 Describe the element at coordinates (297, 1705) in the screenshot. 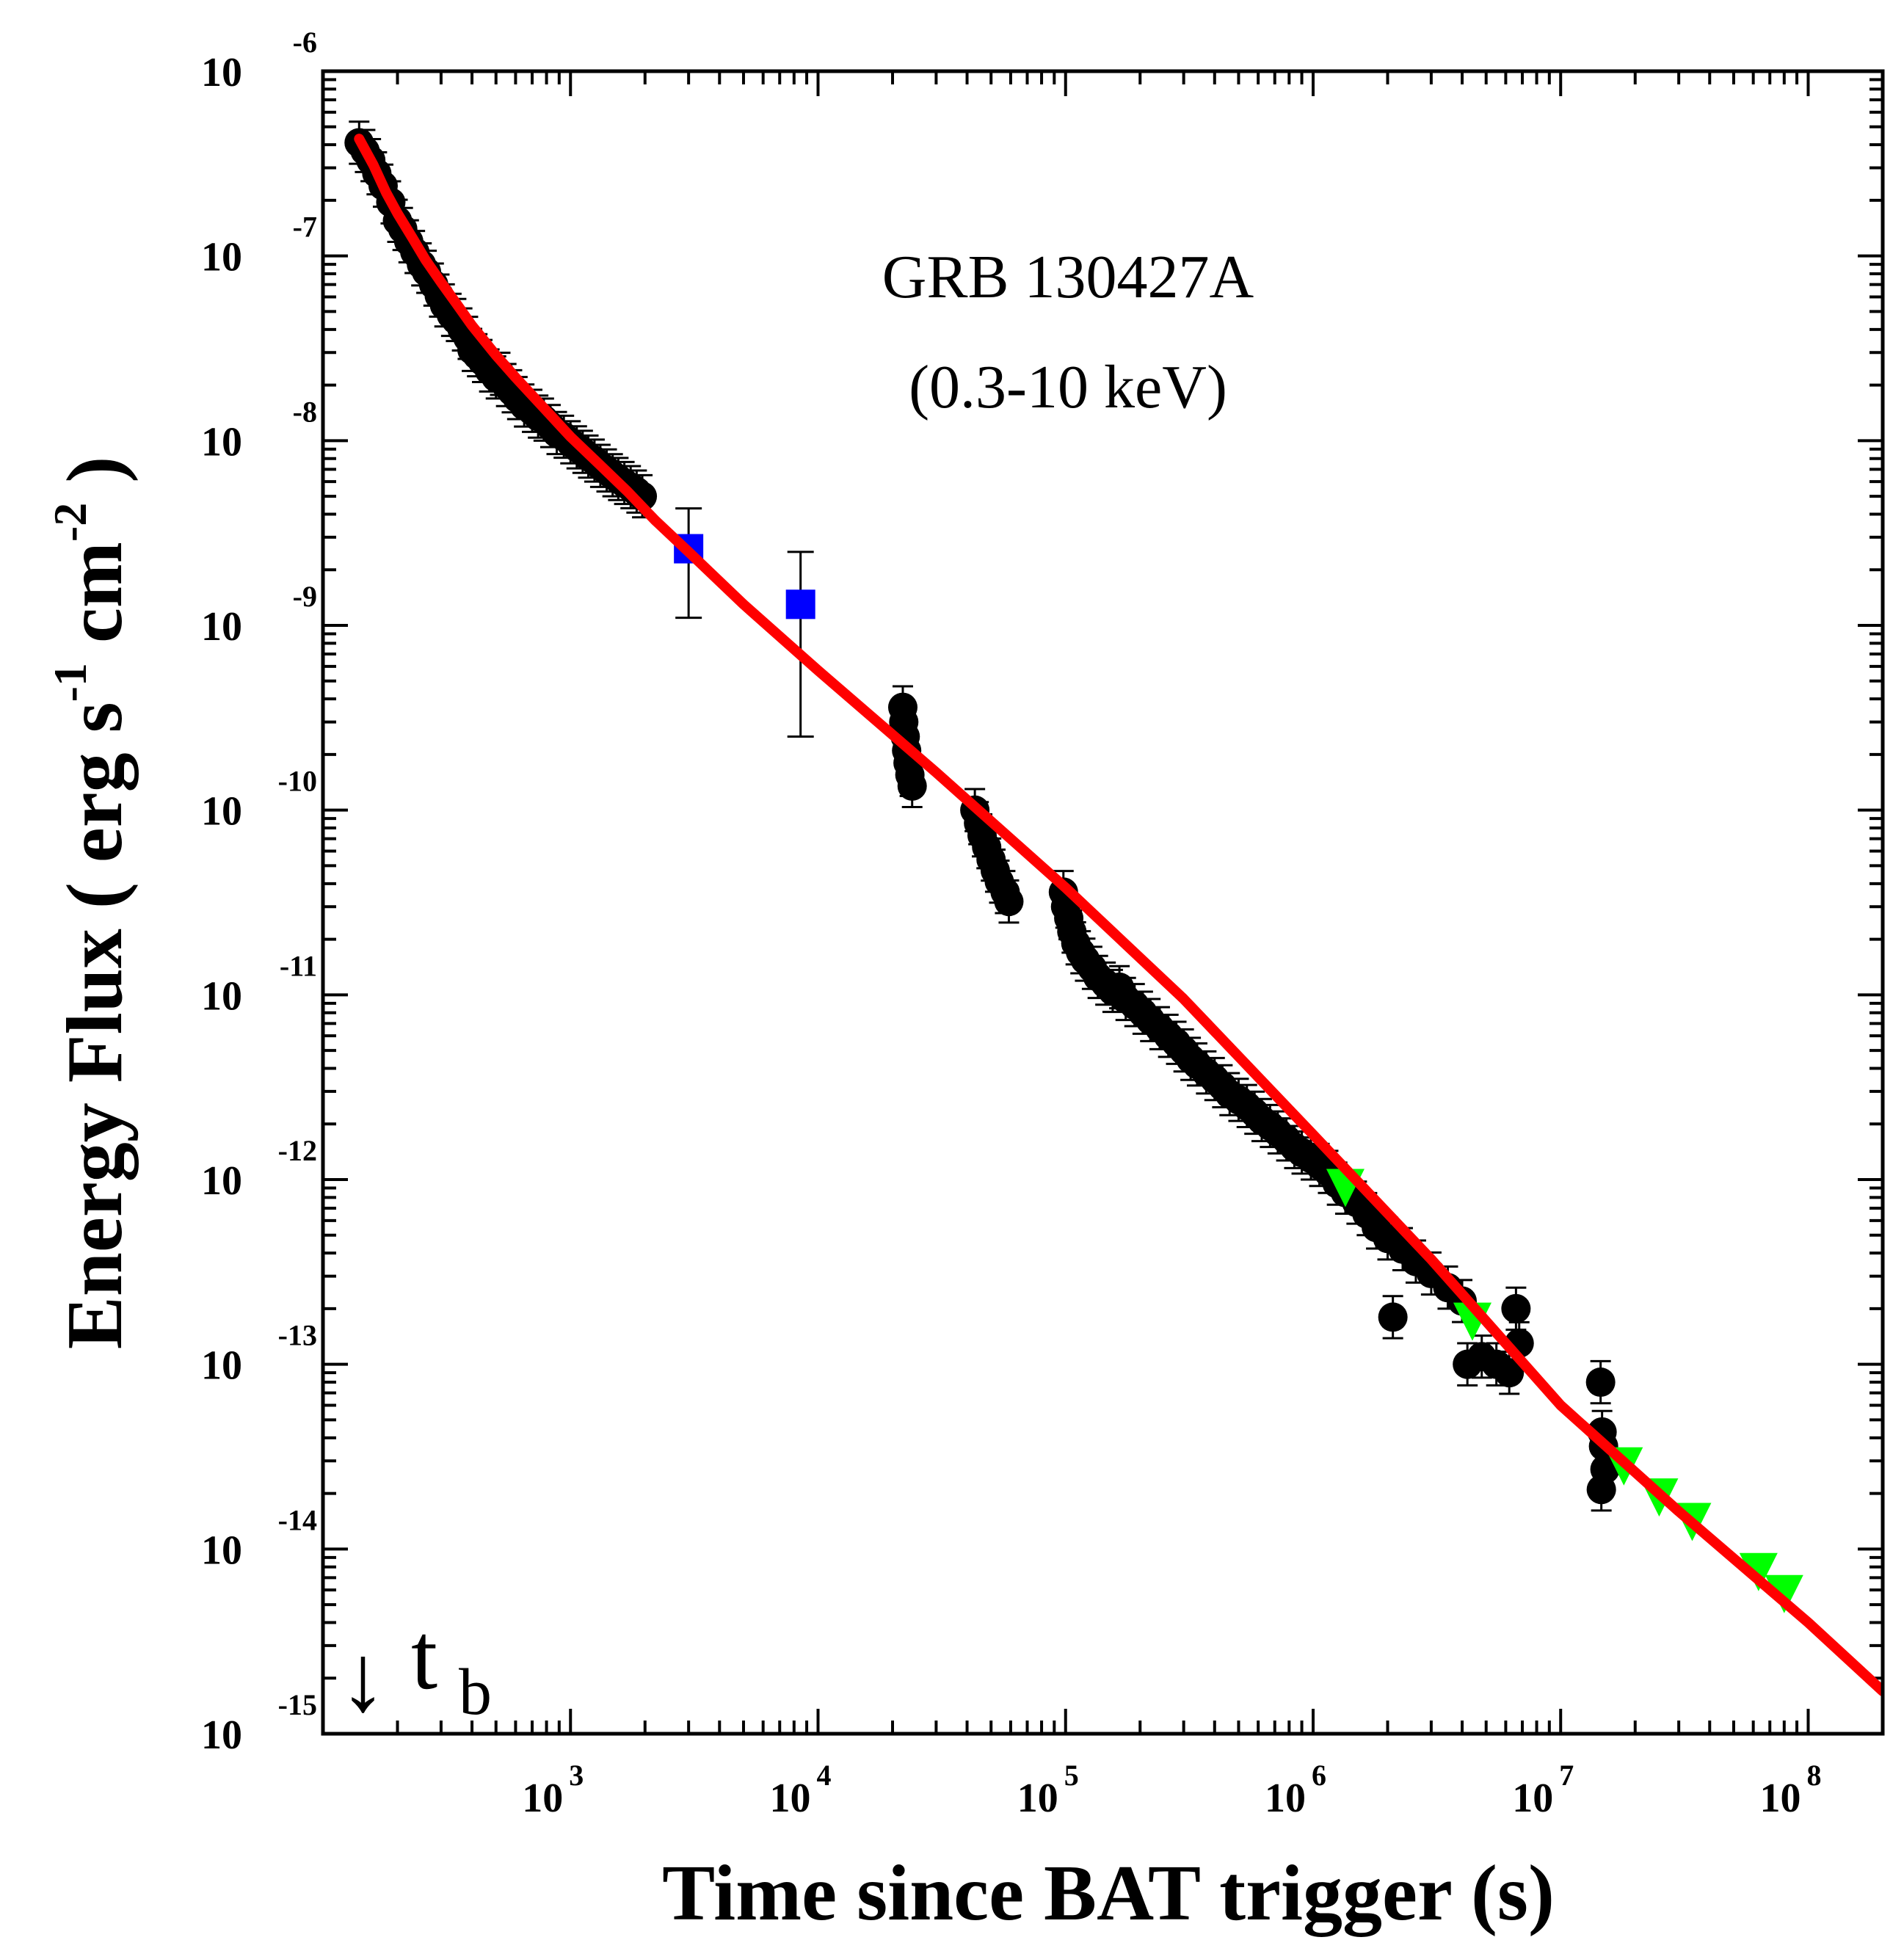

I see `y-tick-label-exp: -15` at that location.